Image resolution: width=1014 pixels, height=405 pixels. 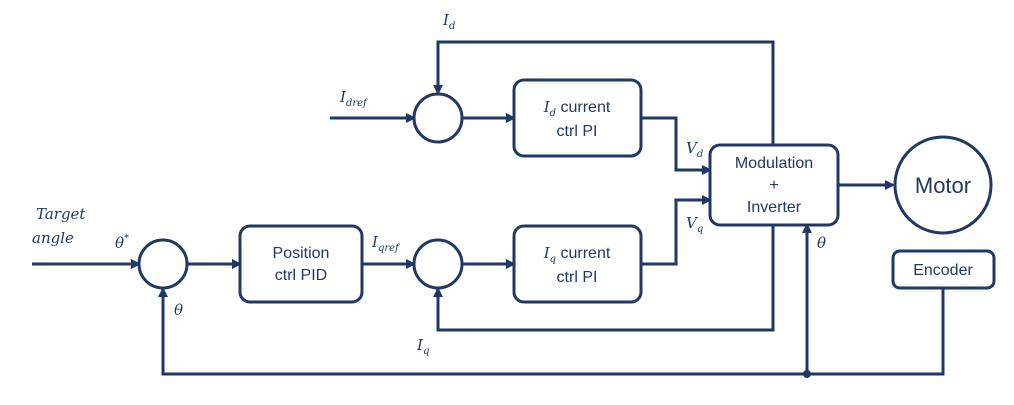 What do you see at coordinates (577, 254) in the screenshot?
I see `iq-ctrl-line1: Iq current` at bounding box center [577, 254].